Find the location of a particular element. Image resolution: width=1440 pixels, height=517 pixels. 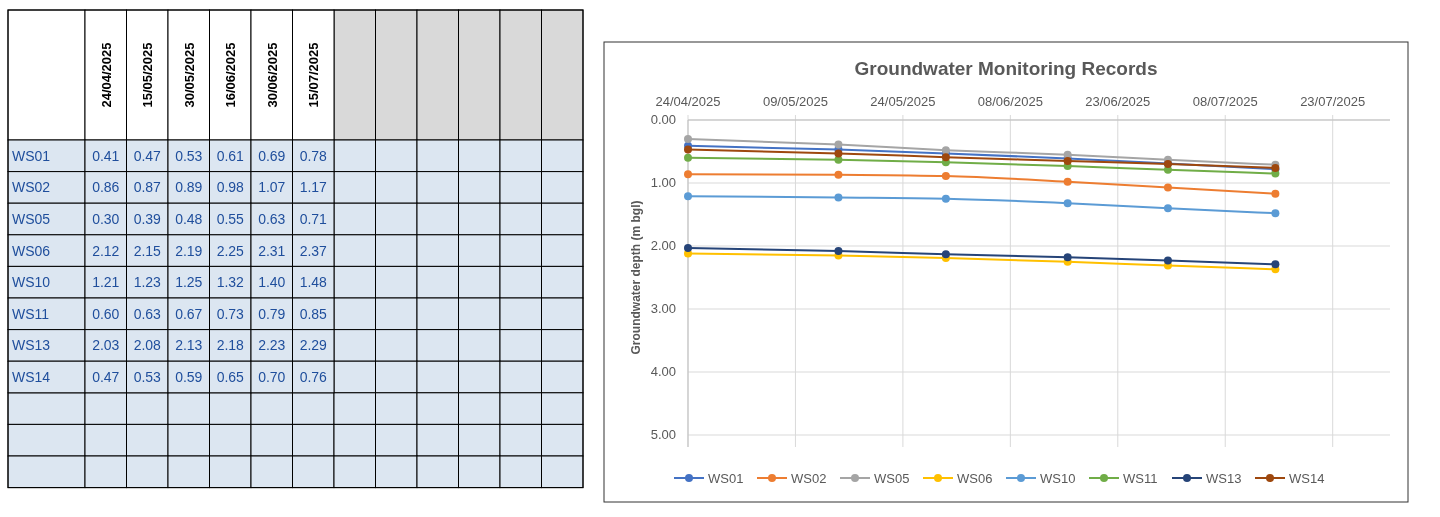

legend-label: WS13 is located at coordinates (1224, 478).